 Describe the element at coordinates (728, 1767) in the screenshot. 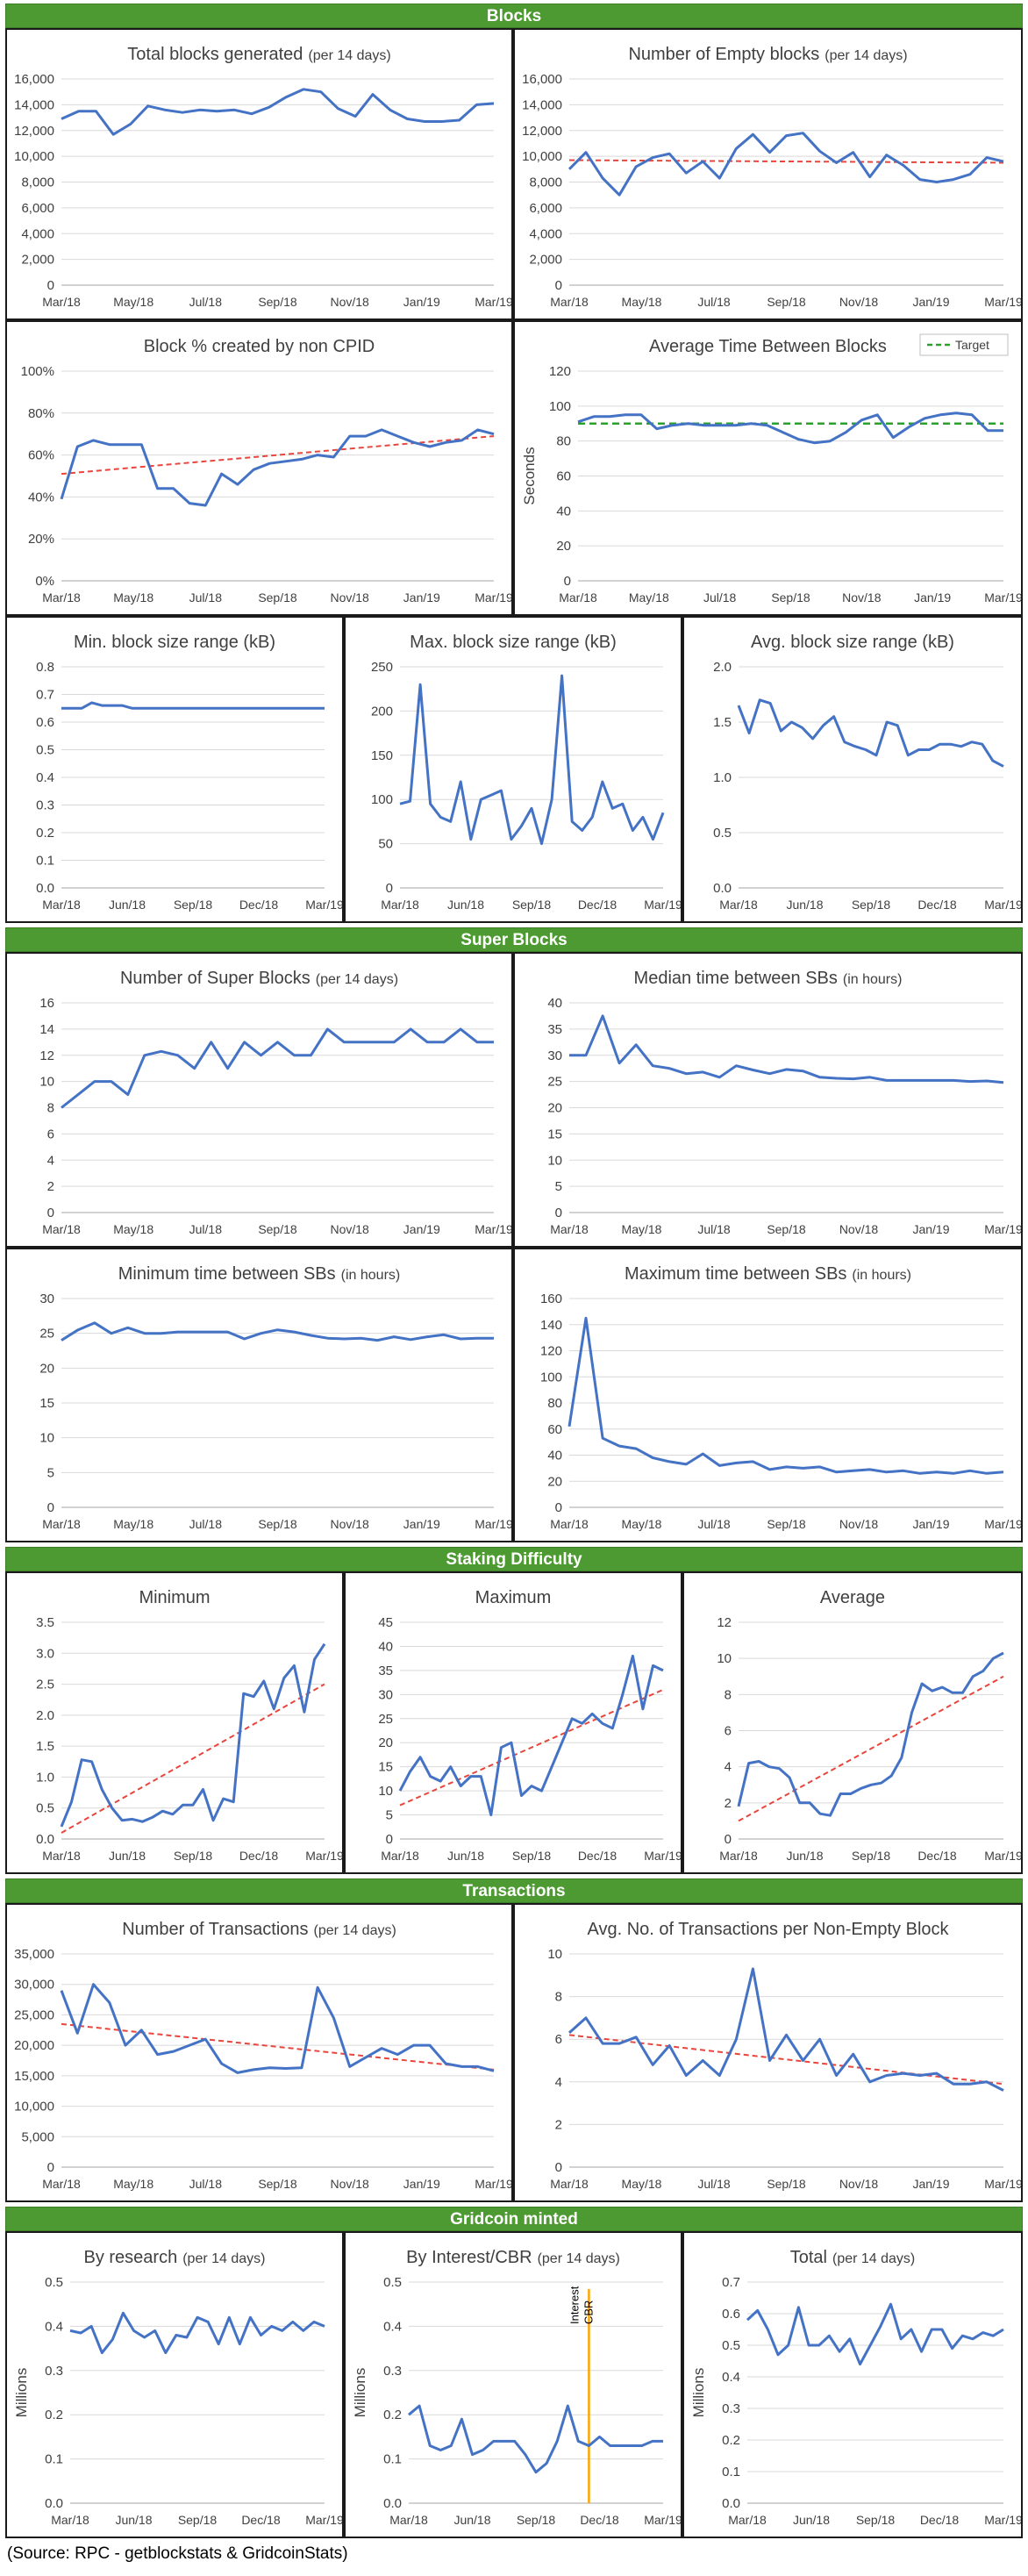

I see `y-tick-label: 4` at that location.